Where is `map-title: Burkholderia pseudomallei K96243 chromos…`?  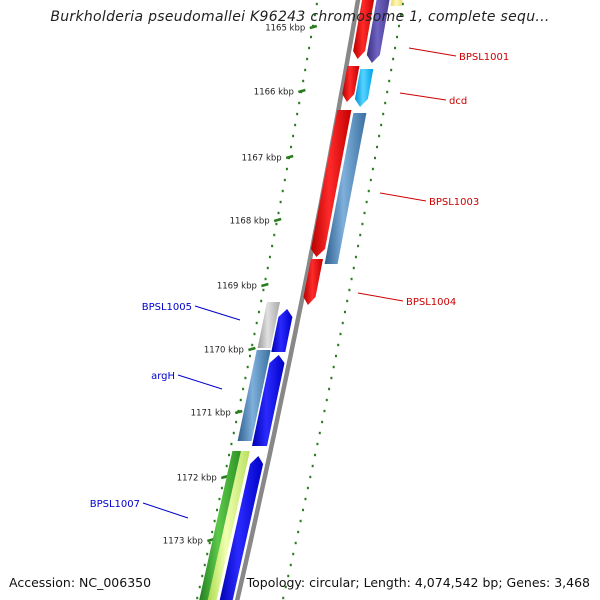
map-title: Burkholderia pseudomallei K96243 chromos… is located at coordinates (300, 17).